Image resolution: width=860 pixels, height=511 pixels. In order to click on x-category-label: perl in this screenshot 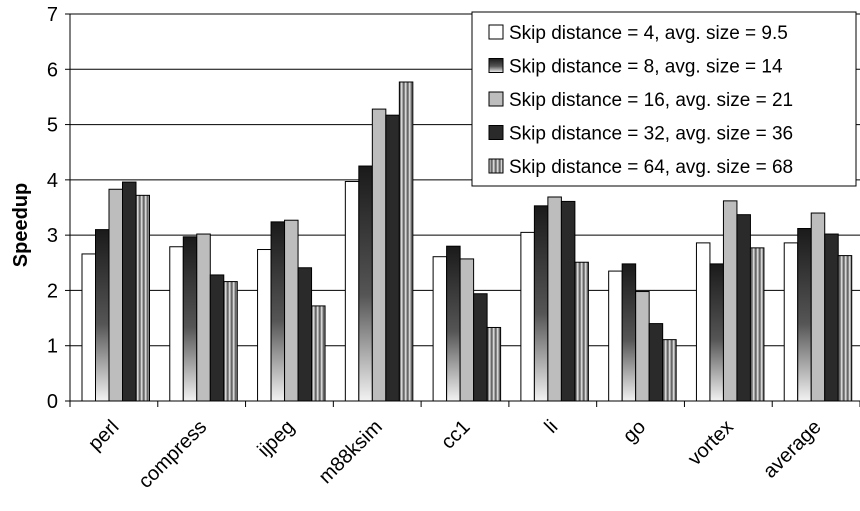, I will do `click(103, 435)`.